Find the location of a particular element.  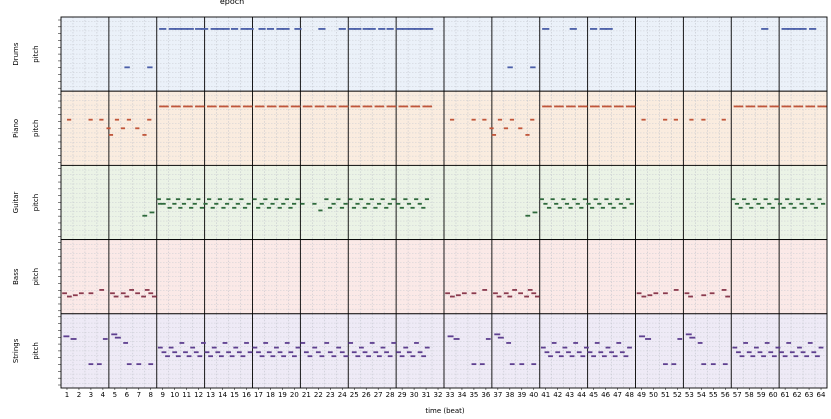

x-tick-label: 64 is located at coordinates (821, 395).